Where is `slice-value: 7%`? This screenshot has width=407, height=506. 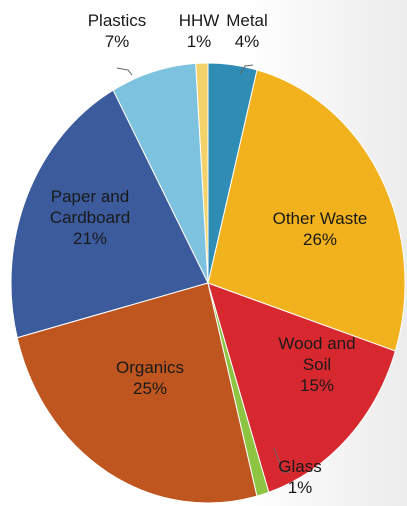 slice-value: 7% is located at coordinates (117, 41).